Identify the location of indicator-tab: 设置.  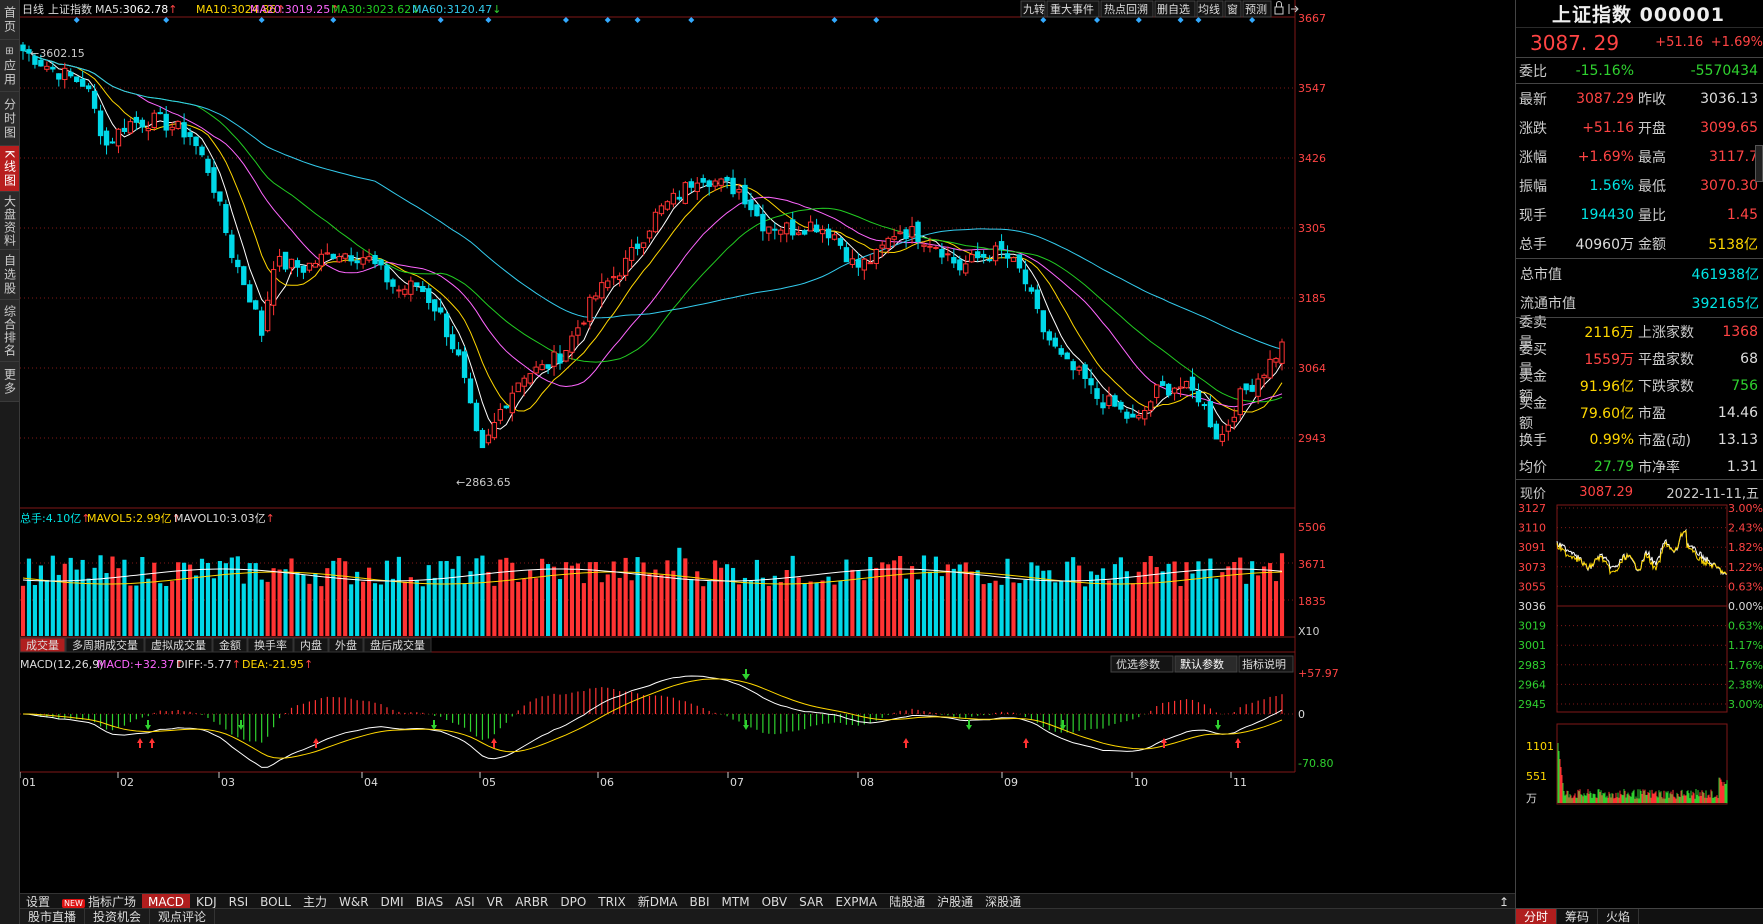
(38, 902).